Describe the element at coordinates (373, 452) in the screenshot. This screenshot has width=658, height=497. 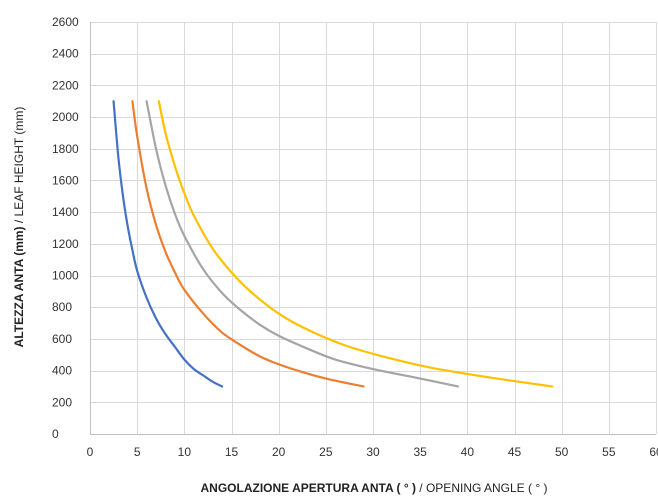
I see `x-tick-label: 30` at that location.